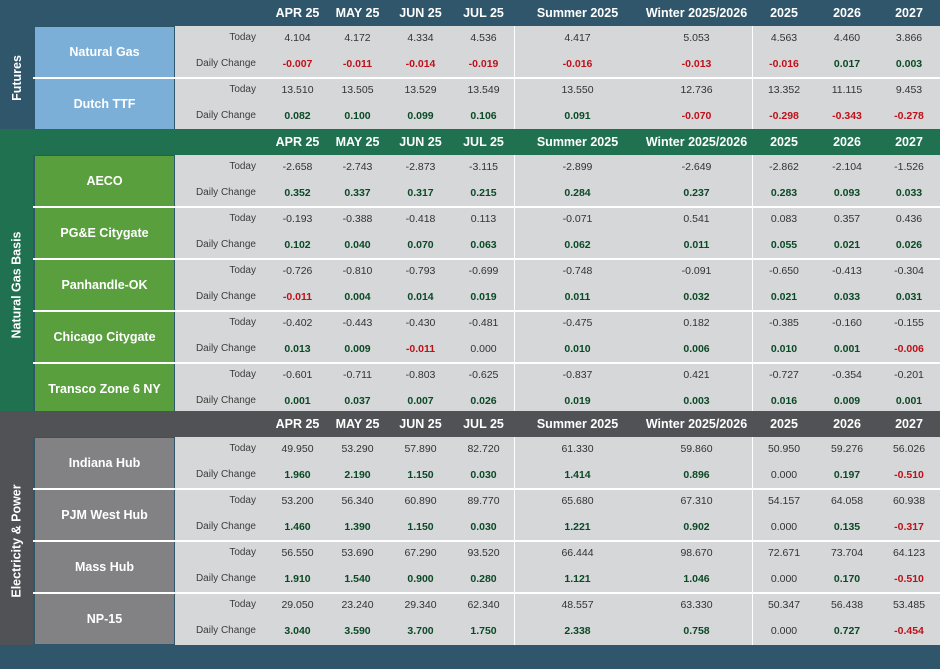 The width and height of the screenshot is (940, 669). I want to click on value-daily-change: 0.099, so click(420, 116).